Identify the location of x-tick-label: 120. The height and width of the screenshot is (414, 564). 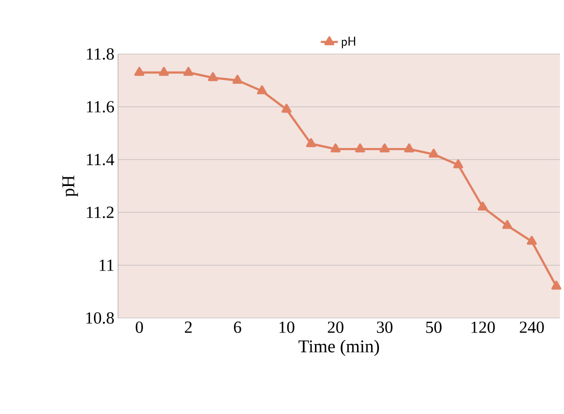
(483, 327).